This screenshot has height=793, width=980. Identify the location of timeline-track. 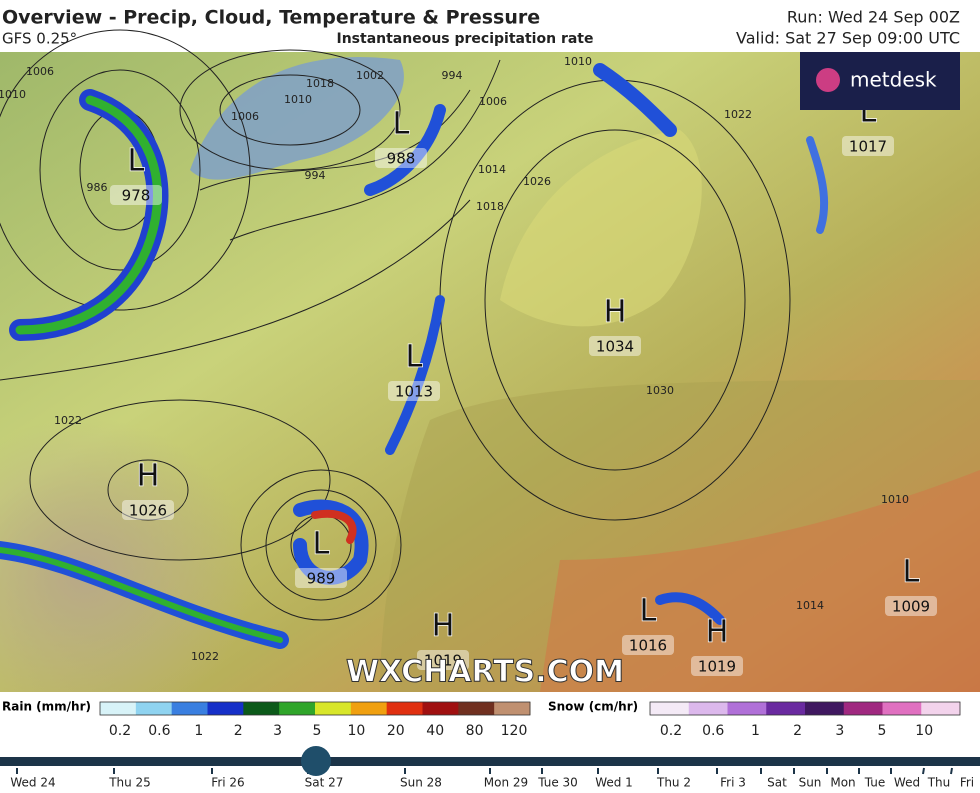
(490, 761).